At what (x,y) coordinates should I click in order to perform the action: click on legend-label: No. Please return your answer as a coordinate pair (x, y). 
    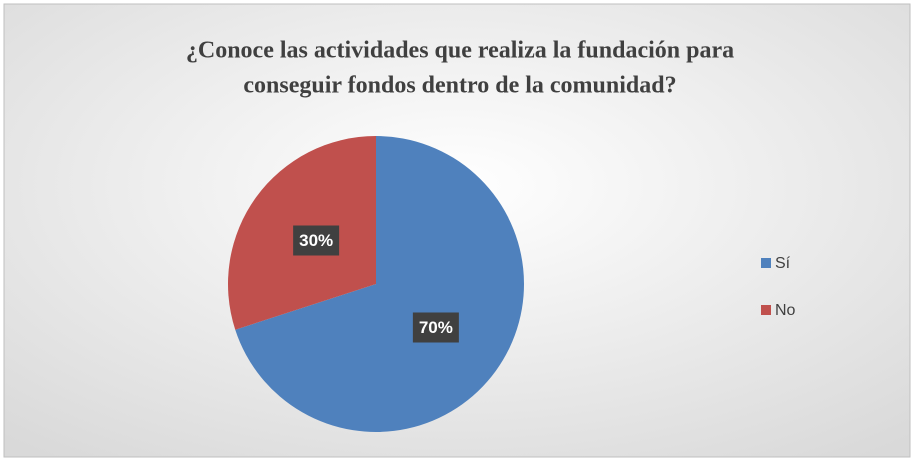
    Looking at the image, I should click on (785, 310).